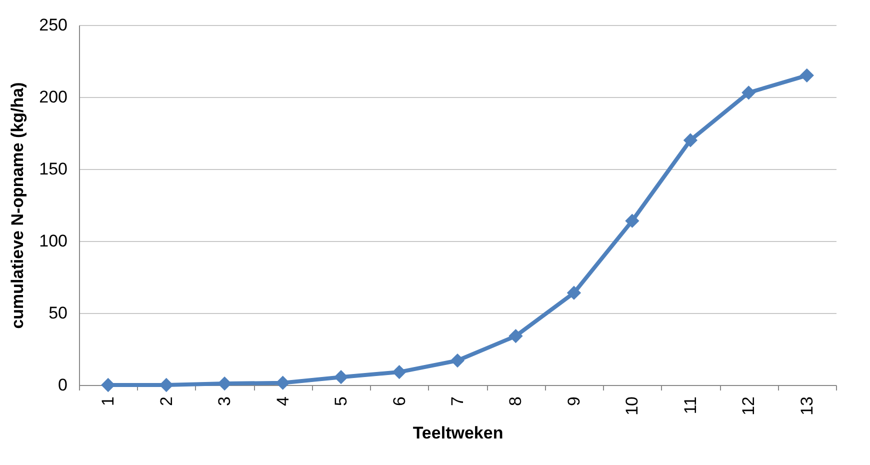  I want to click on x-tick-label: 8, so click(516, 401).